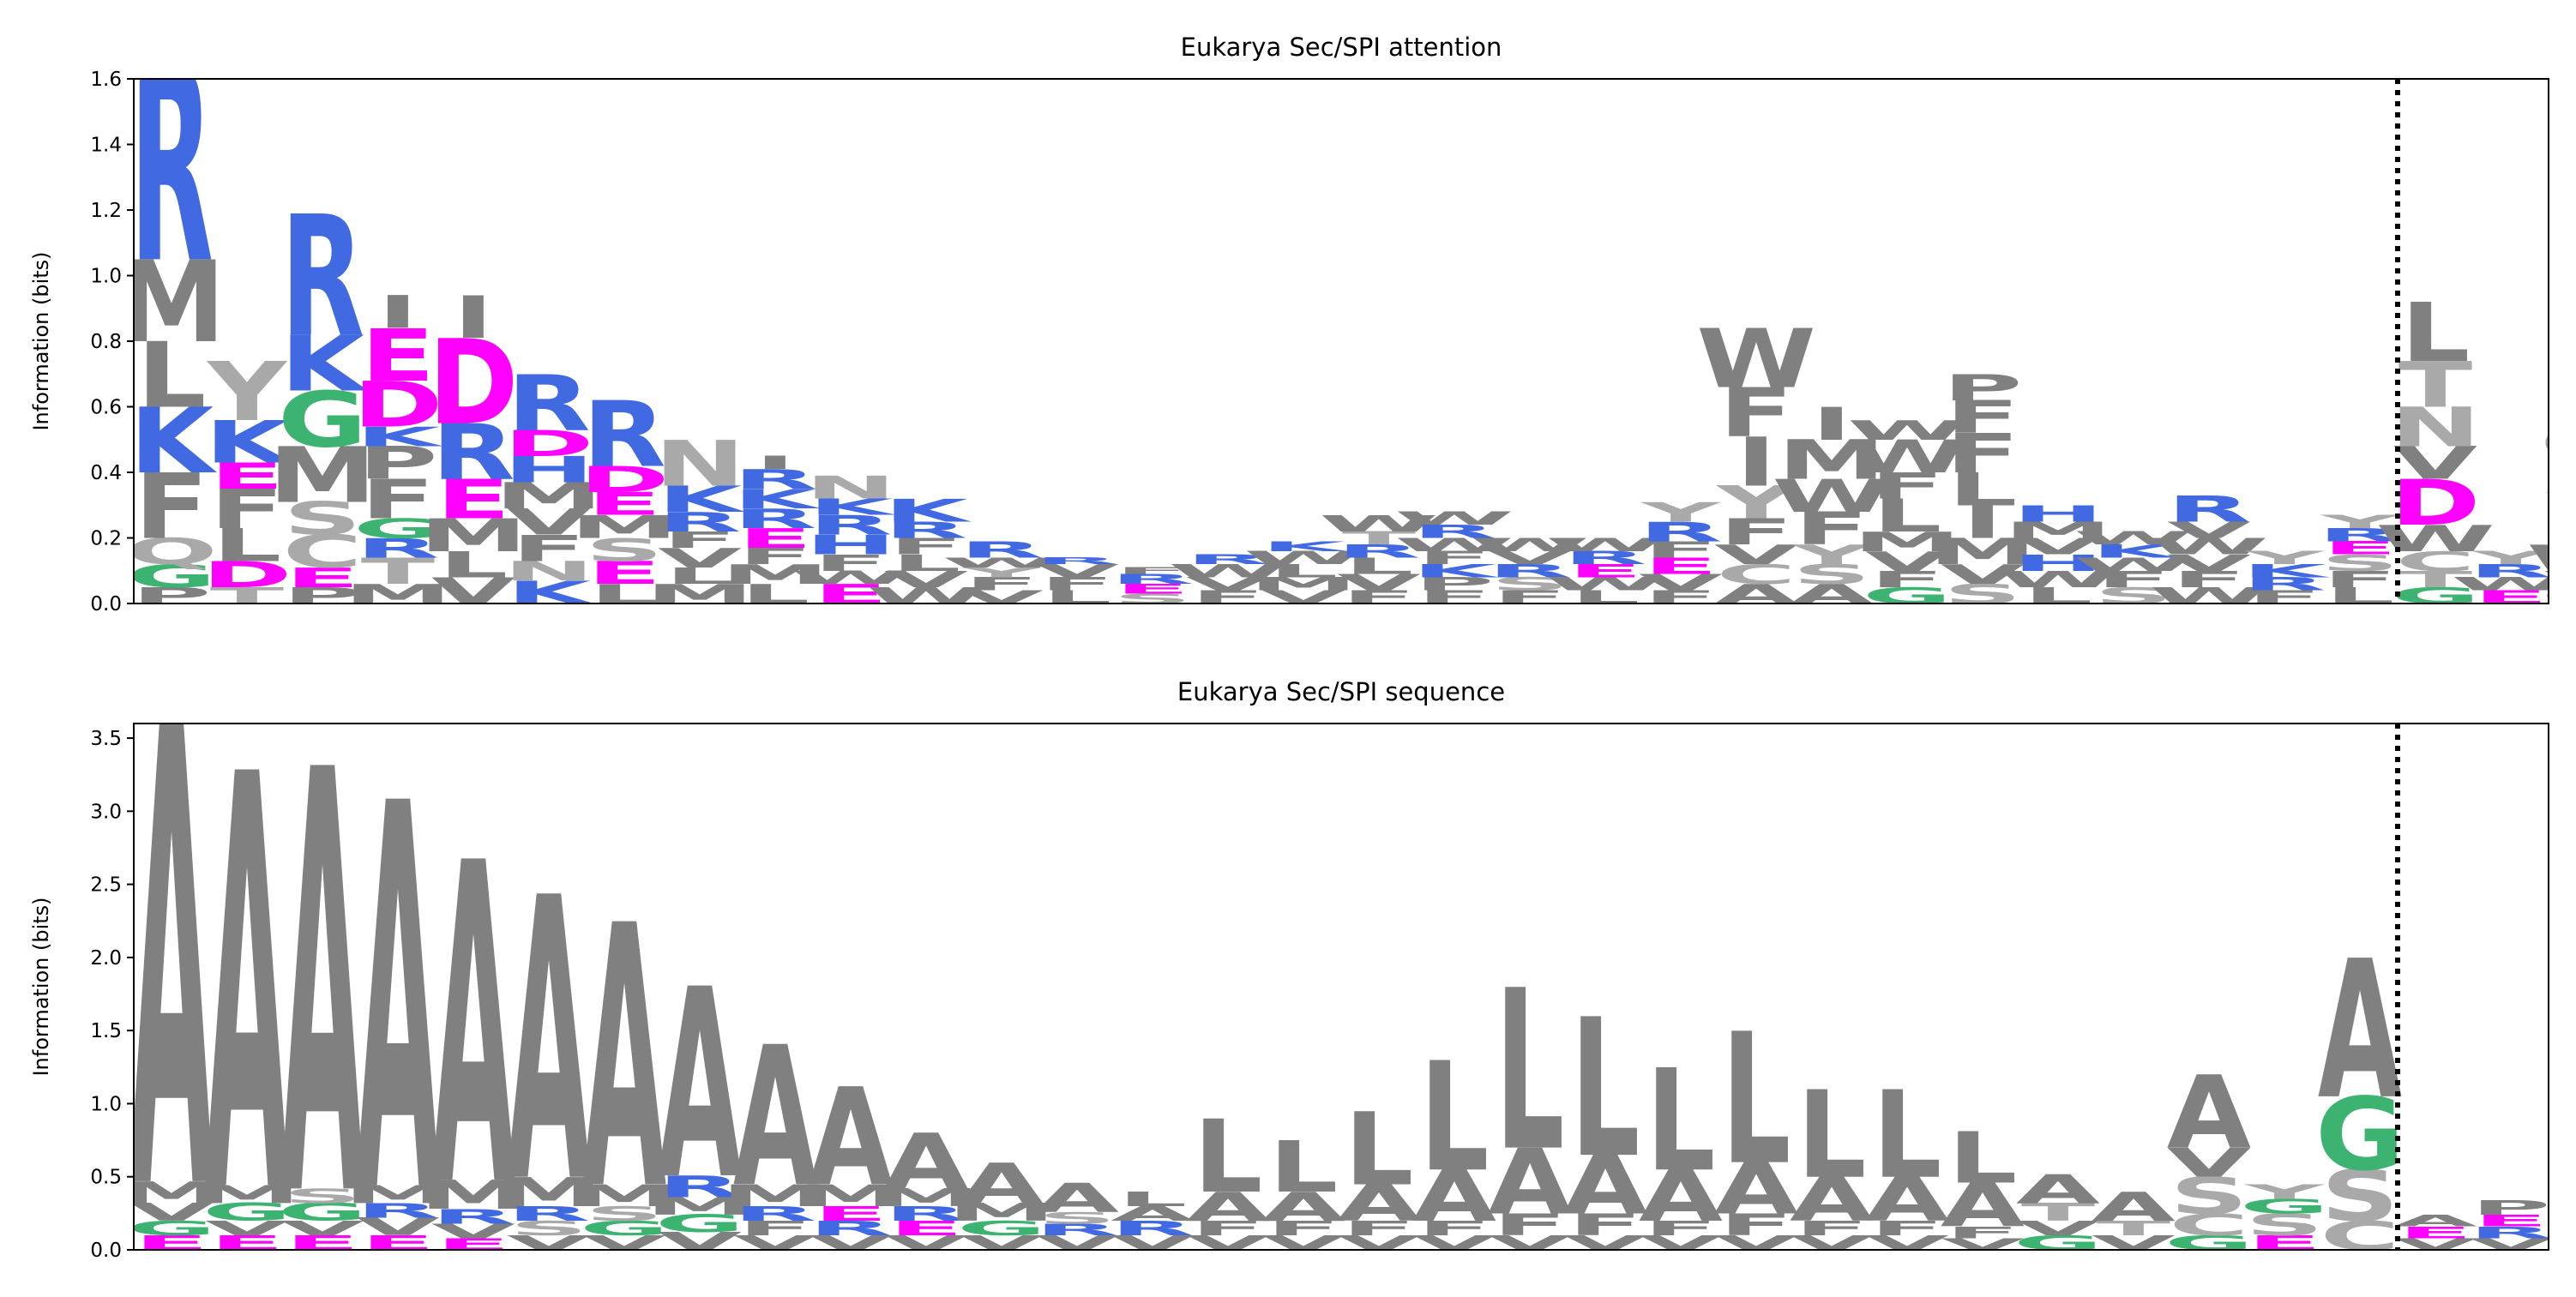 This screenshot has height=1297, width=2576. What do you see at coordinates (850, 545) in the screenshot?
I see `logo-letter-H: H` at bounding box center [850, 545].